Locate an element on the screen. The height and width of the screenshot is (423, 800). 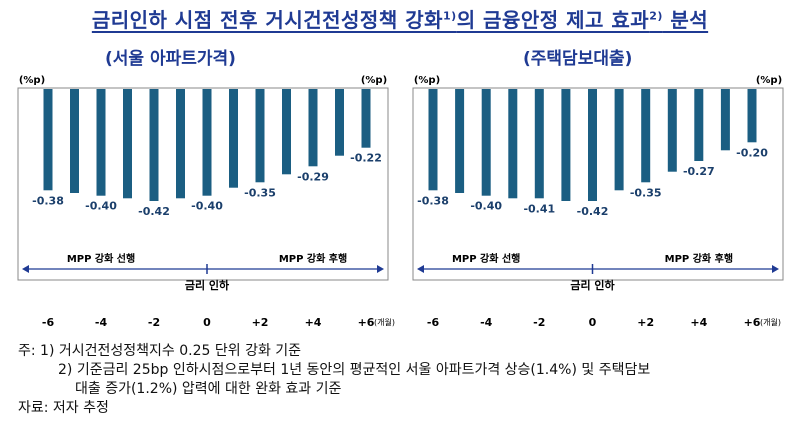
data-label: -0.27 is located at coordinates (699, 171).